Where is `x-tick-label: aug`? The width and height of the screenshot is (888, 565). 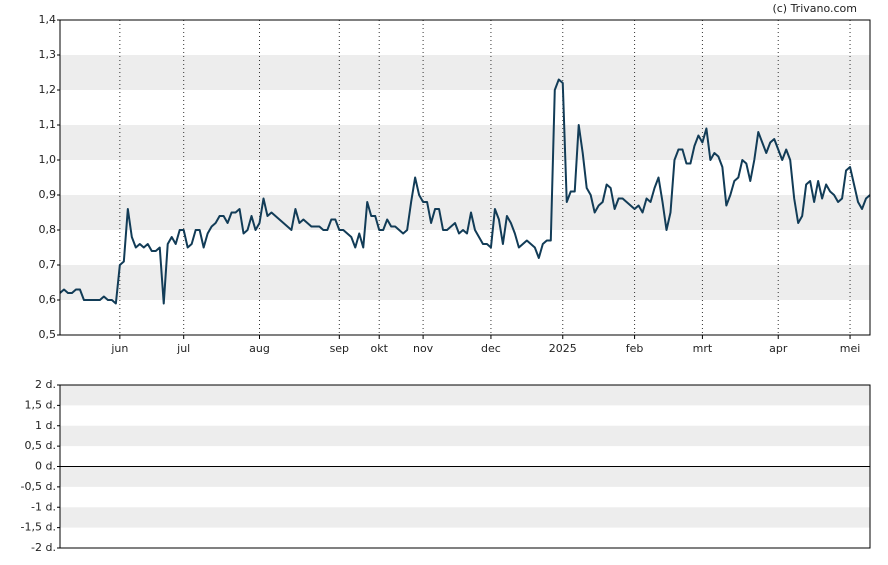 x-tick-label: aug is located at coordinates (259, 348).